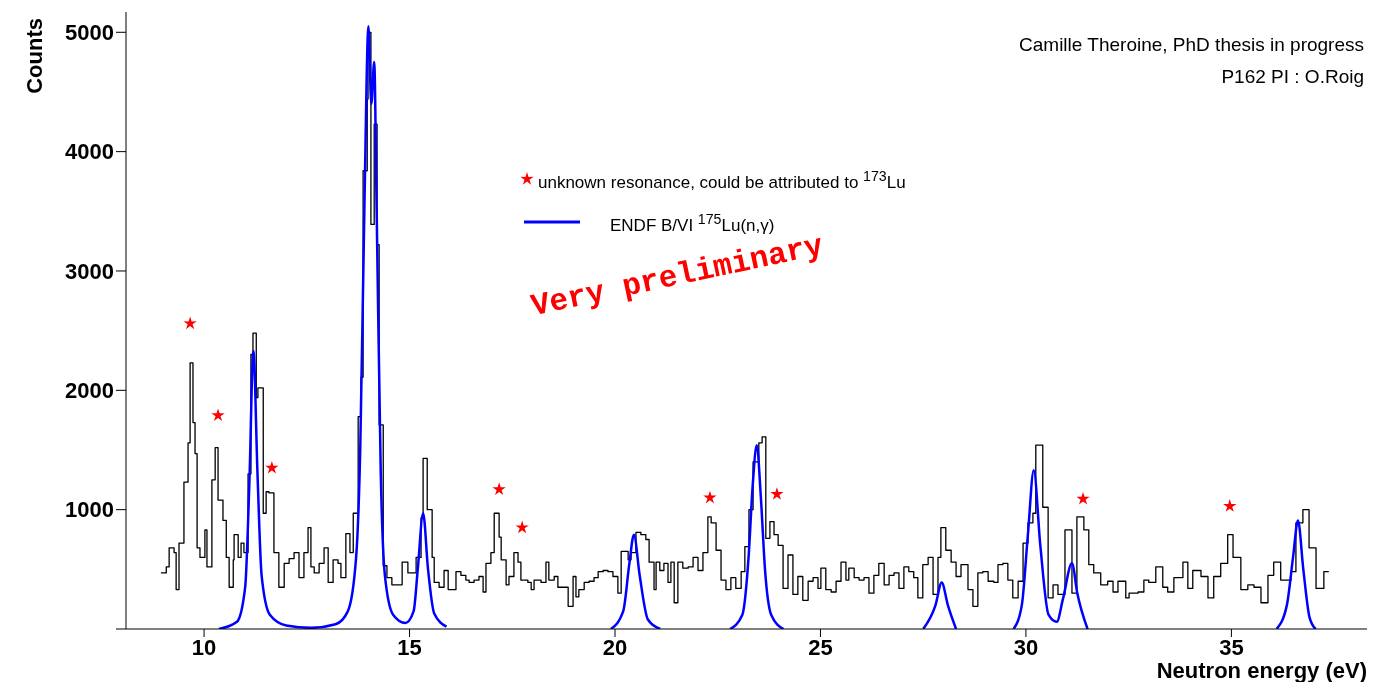  What do you see at coordinates (615, 647) in the screenshot?
I see `x-tick-label: 20` at bounding box center [615, 647].